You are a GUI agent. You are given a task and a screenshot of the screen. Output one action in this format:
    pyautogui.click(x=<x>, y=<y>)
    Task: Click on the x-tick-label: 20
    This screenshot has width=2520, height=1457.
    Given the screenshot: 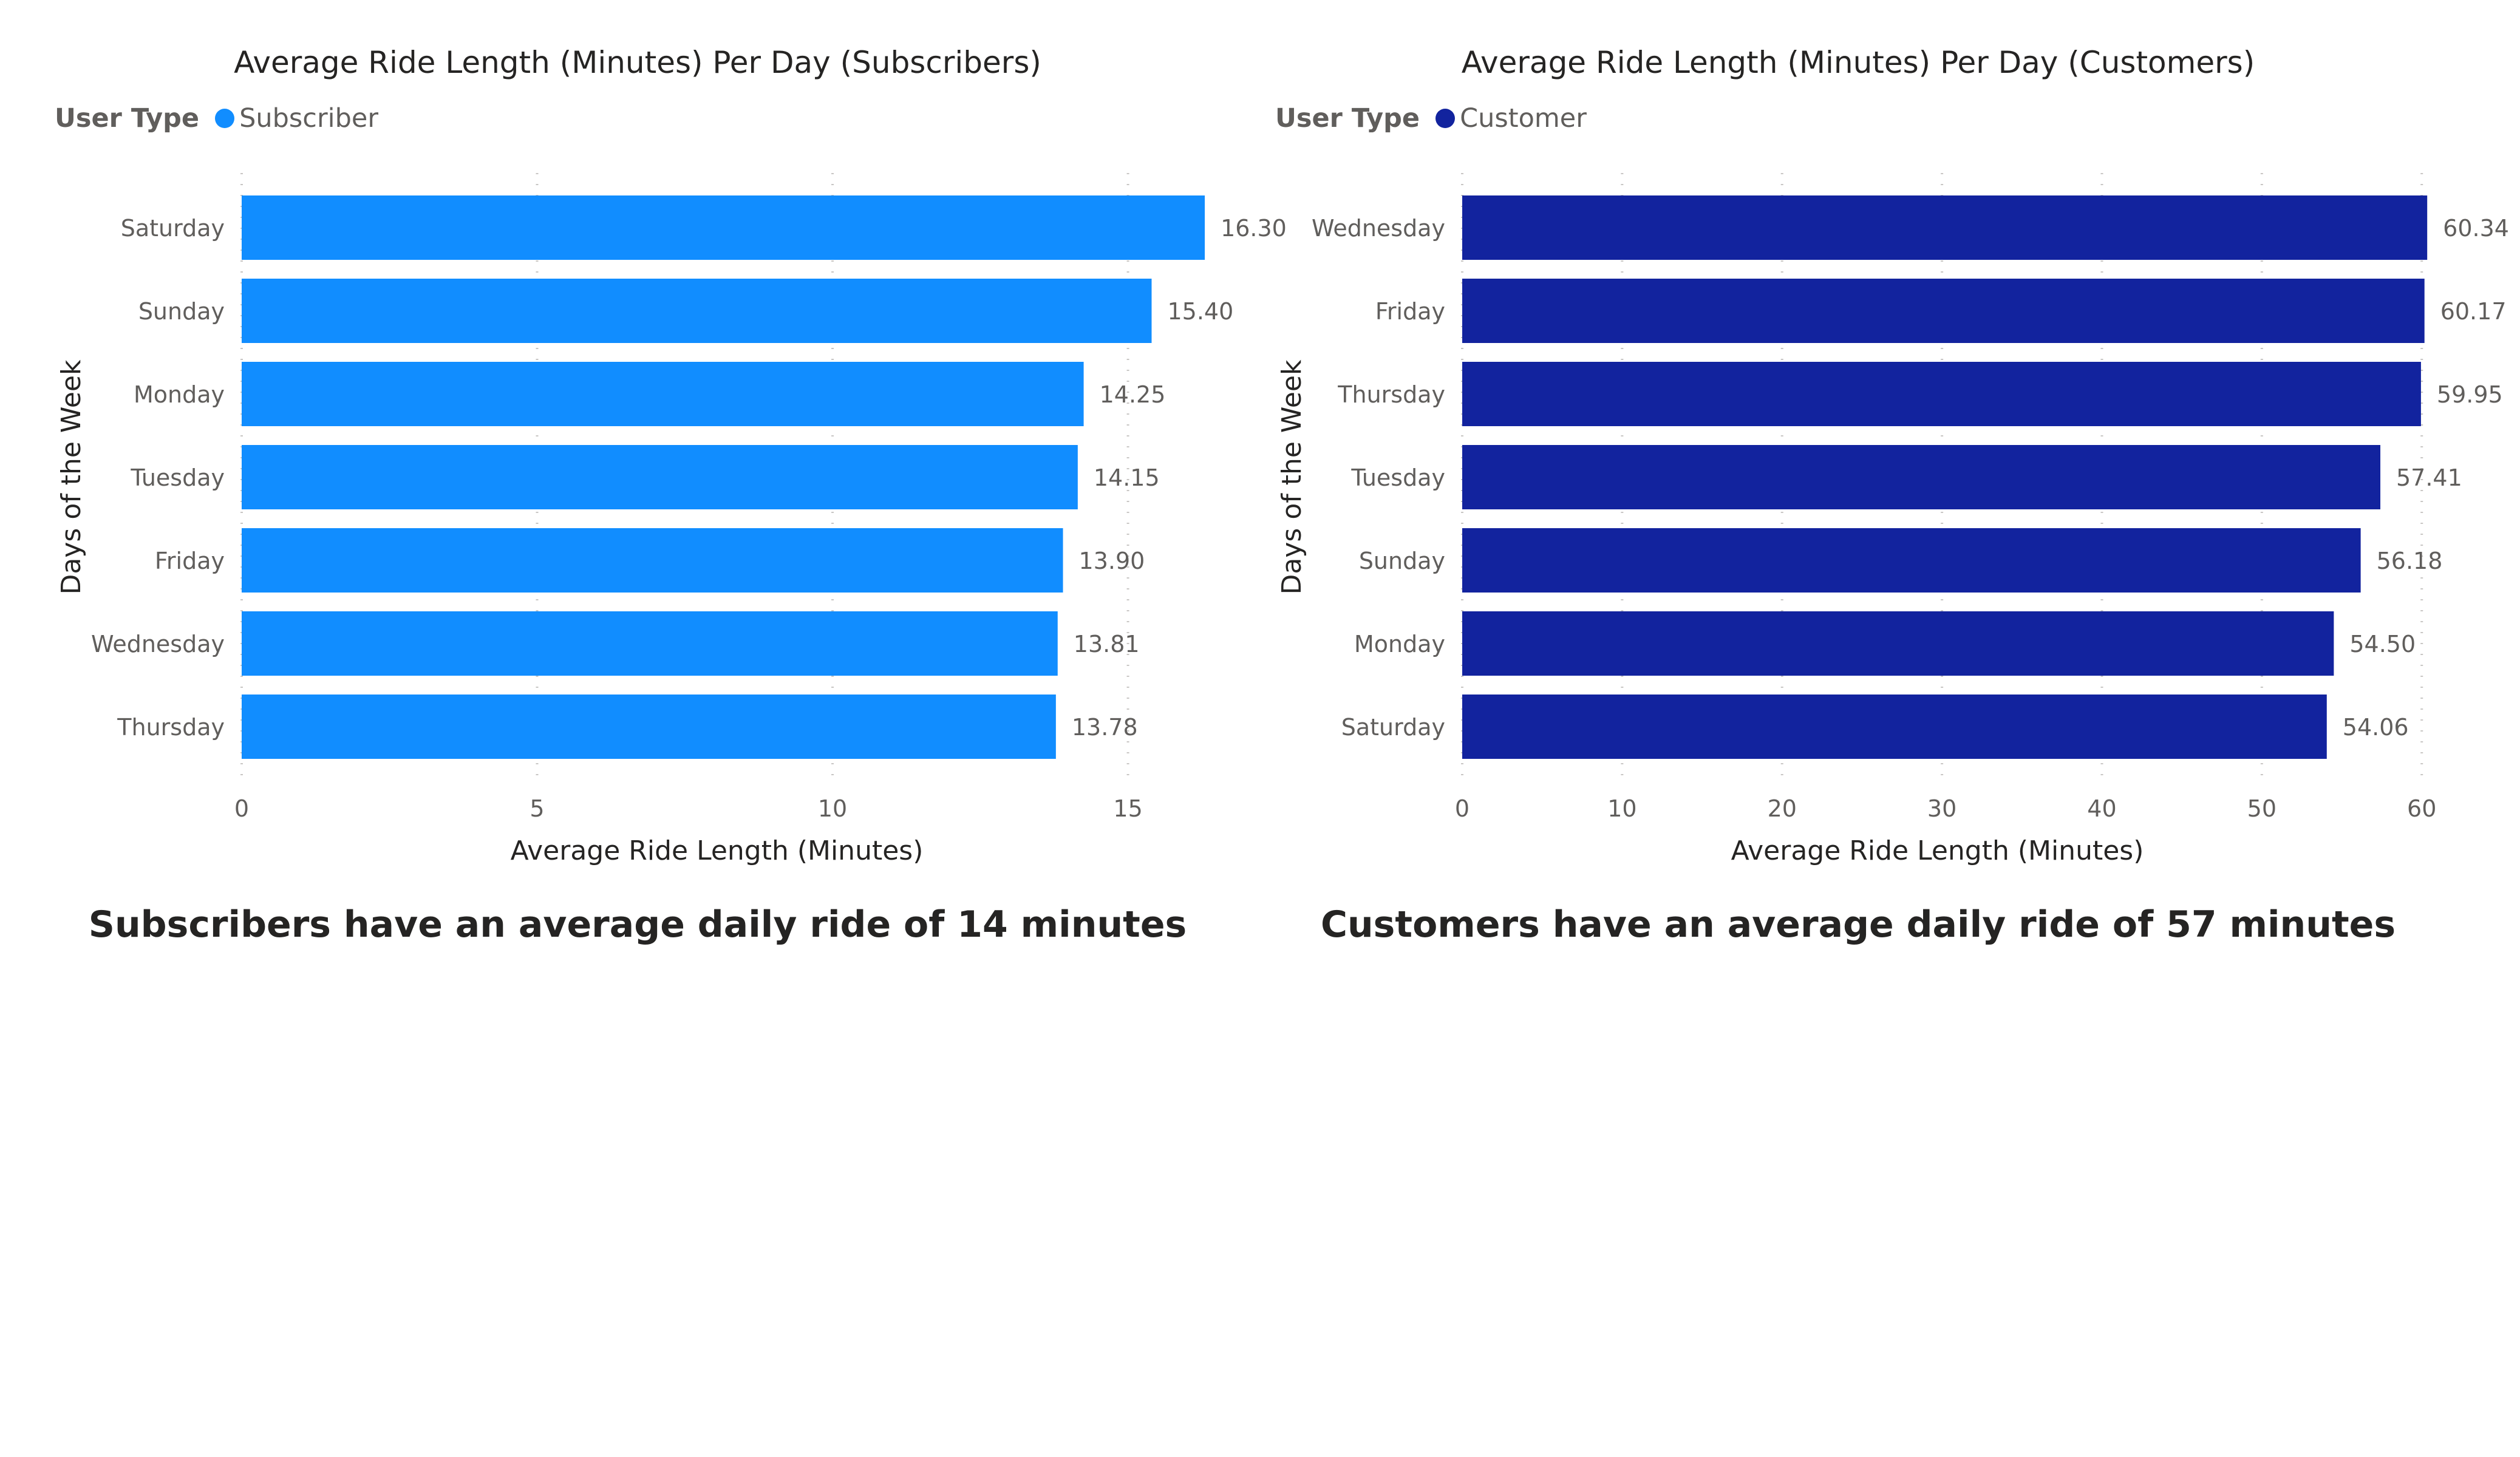 What is the action you would take?
    pyautogui.click(x=1782, y=808)
    